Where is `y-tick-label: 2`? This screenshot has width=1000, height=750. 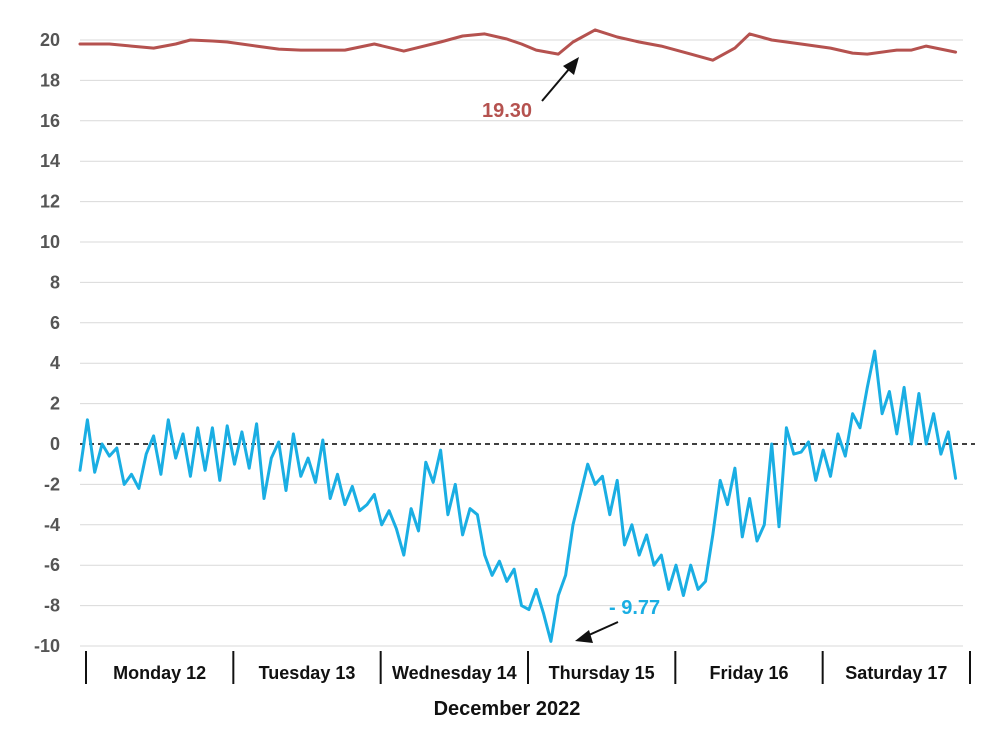 y-tick-label: 2 is located at coordinates (55, 404).